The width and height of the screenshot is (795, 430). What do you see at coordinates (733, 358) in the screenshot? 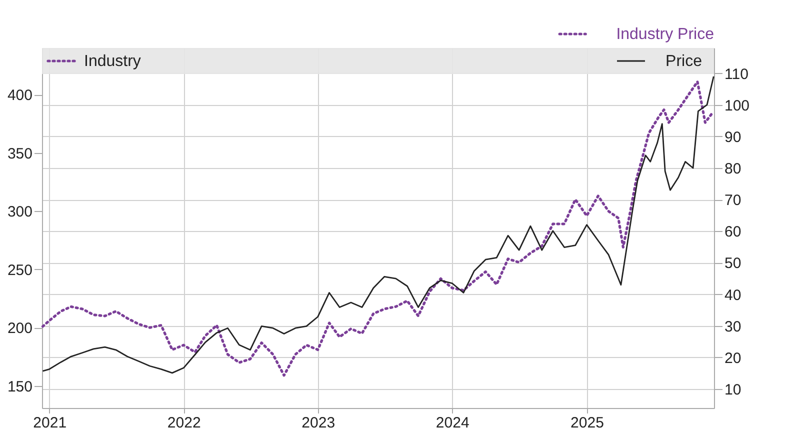
I see `y2-tick-label: 20` at bounding box center [733, 358].